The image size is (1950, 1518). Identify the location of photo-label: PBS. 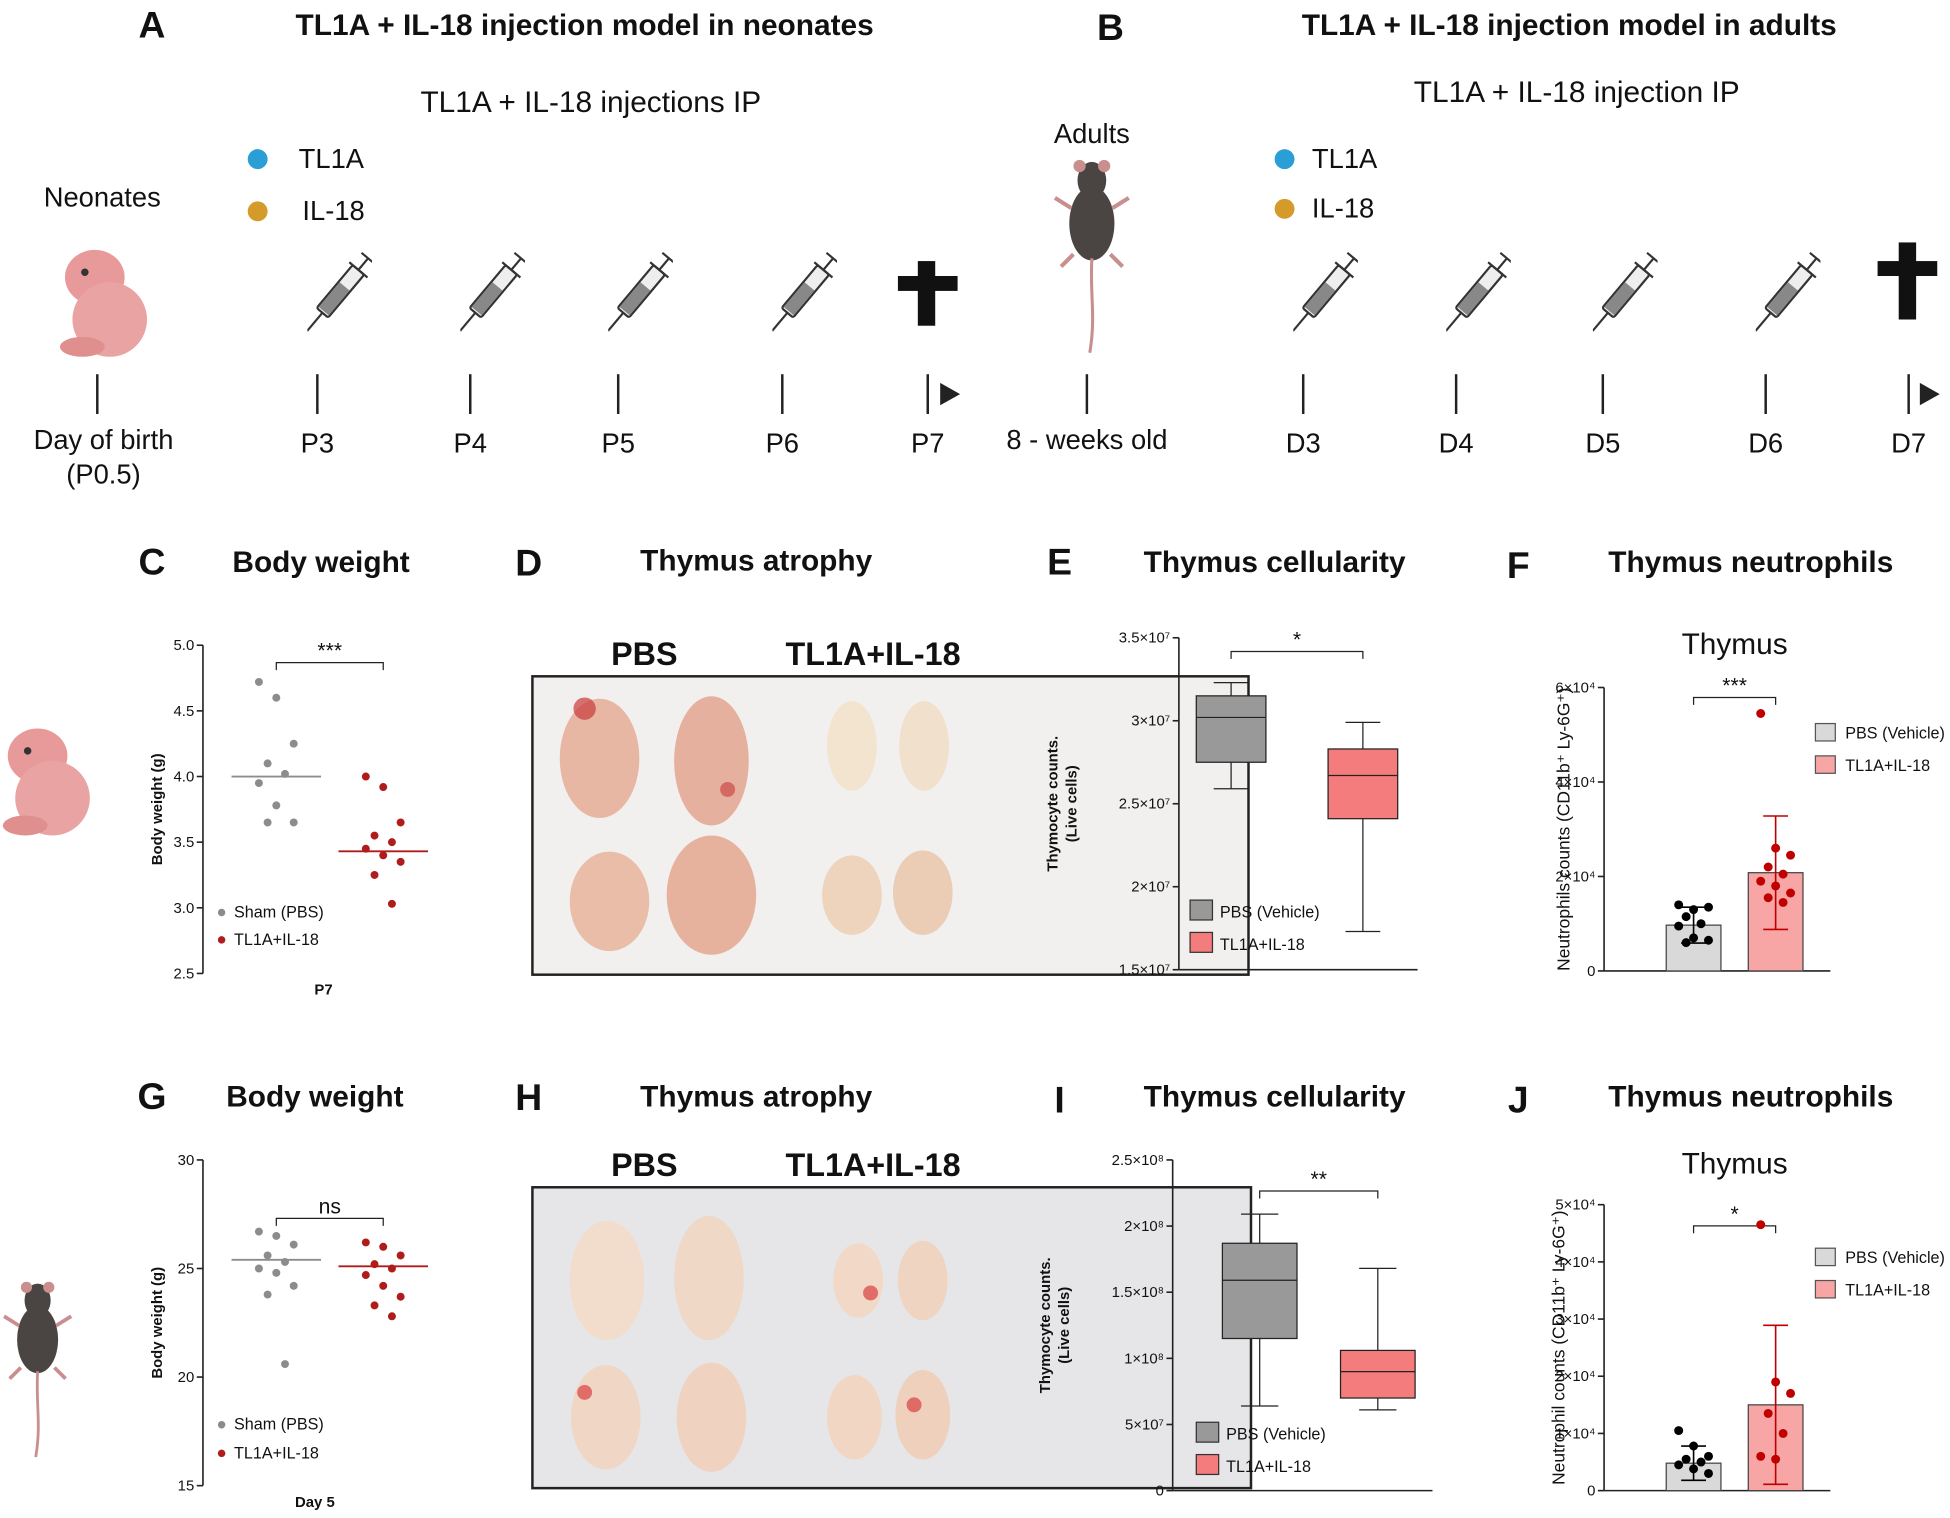
(644, 1165).